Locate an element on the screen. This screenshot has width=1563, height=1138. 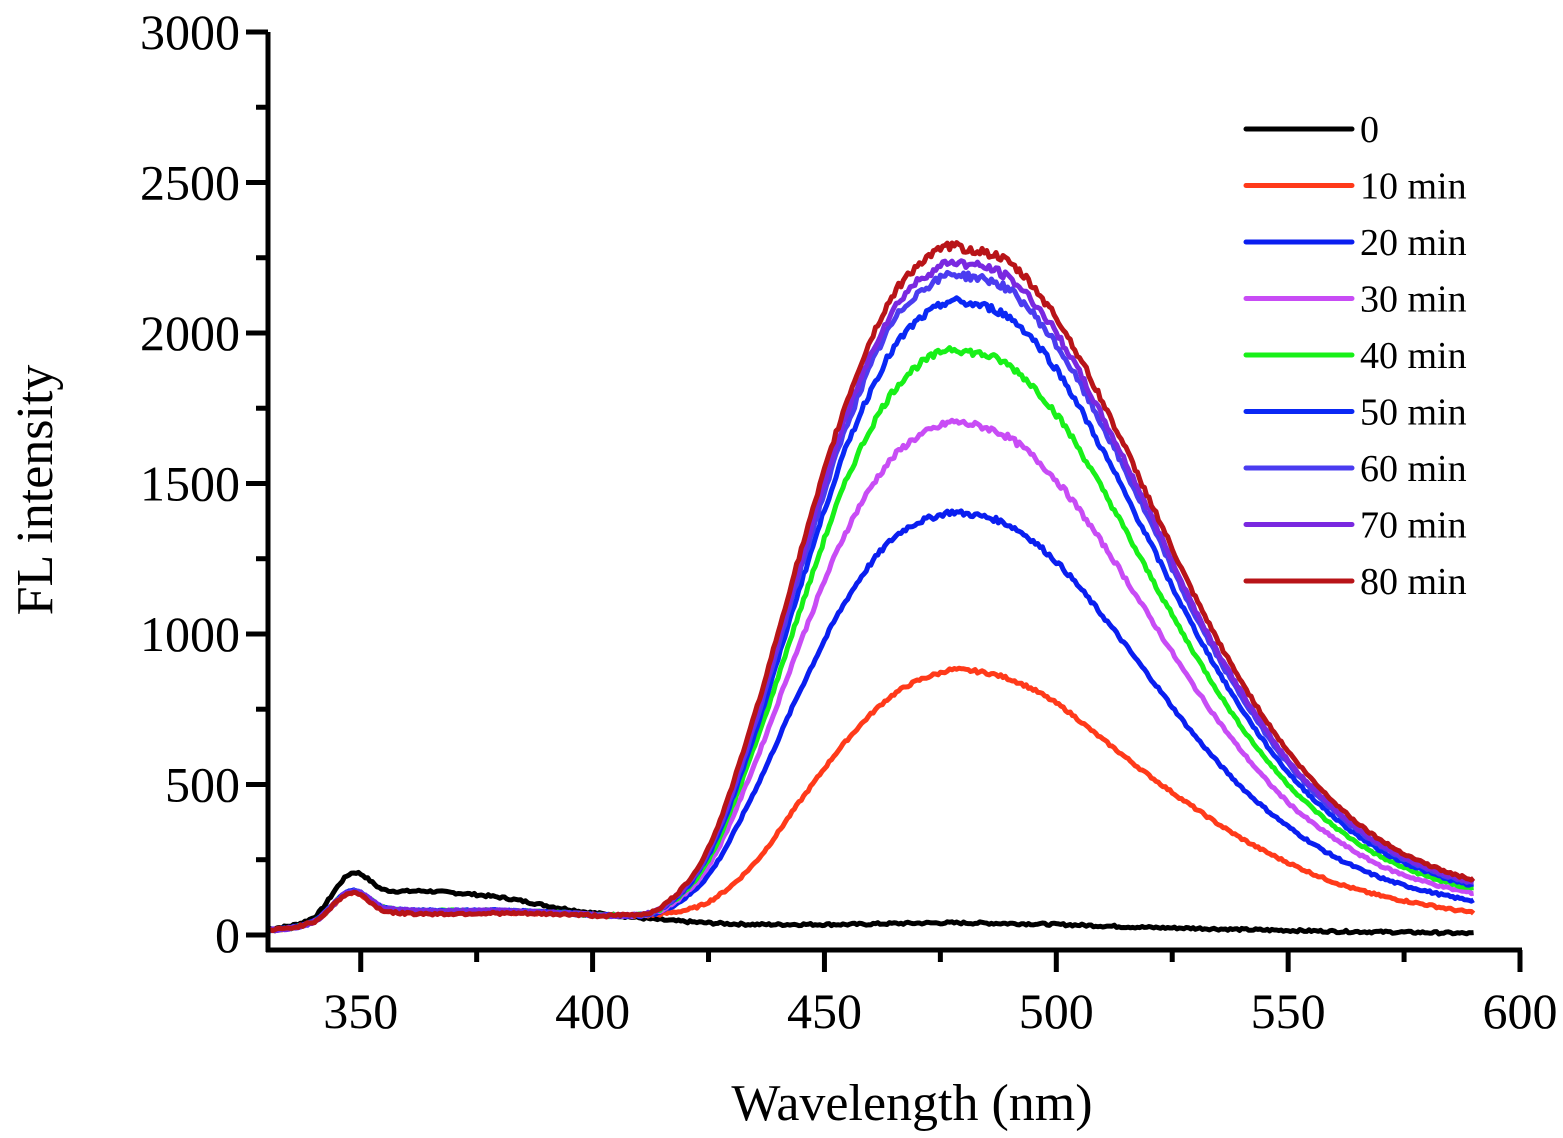
y-tick-label: 500 is located at coordinates (202, 784).